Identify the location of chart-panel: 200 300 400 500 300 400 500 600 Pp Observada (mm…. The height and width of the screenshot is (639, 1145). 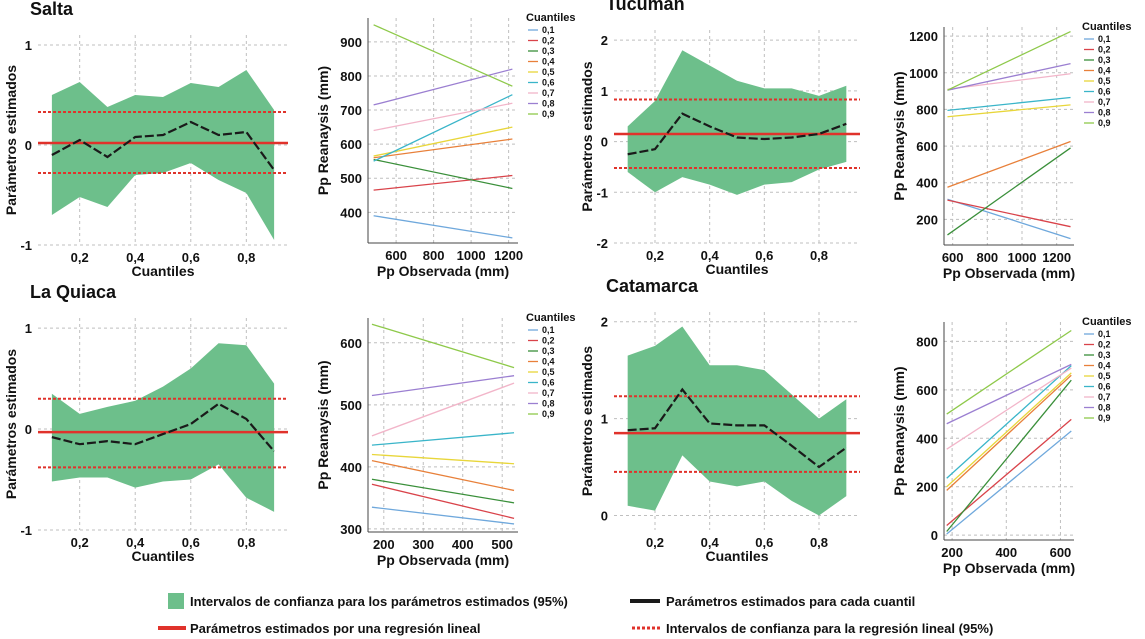
(445, 440).